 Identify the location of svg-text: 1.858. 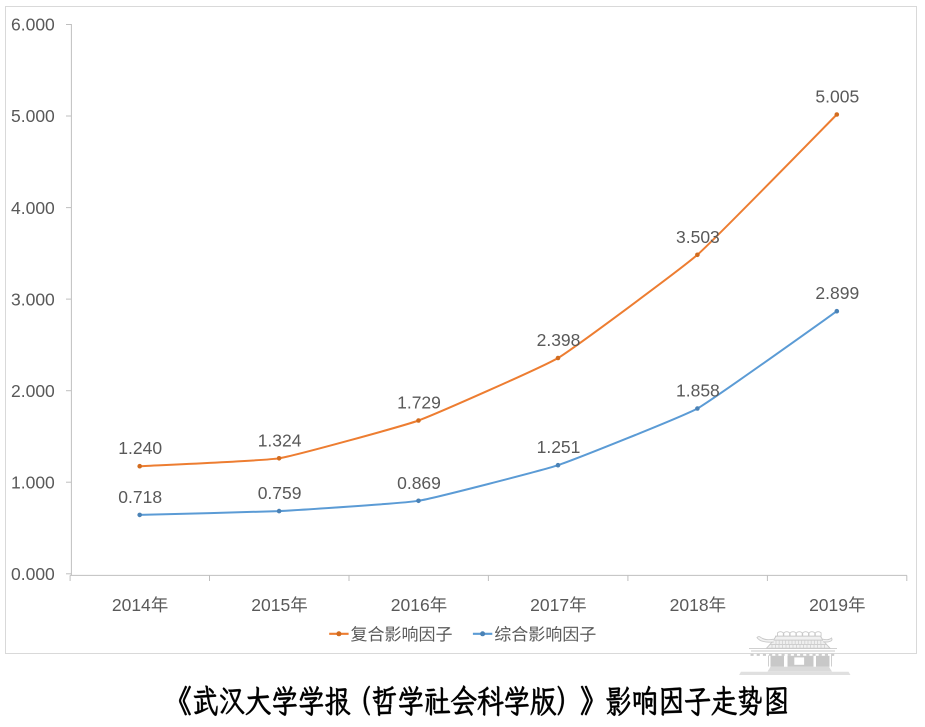
(698, 391).